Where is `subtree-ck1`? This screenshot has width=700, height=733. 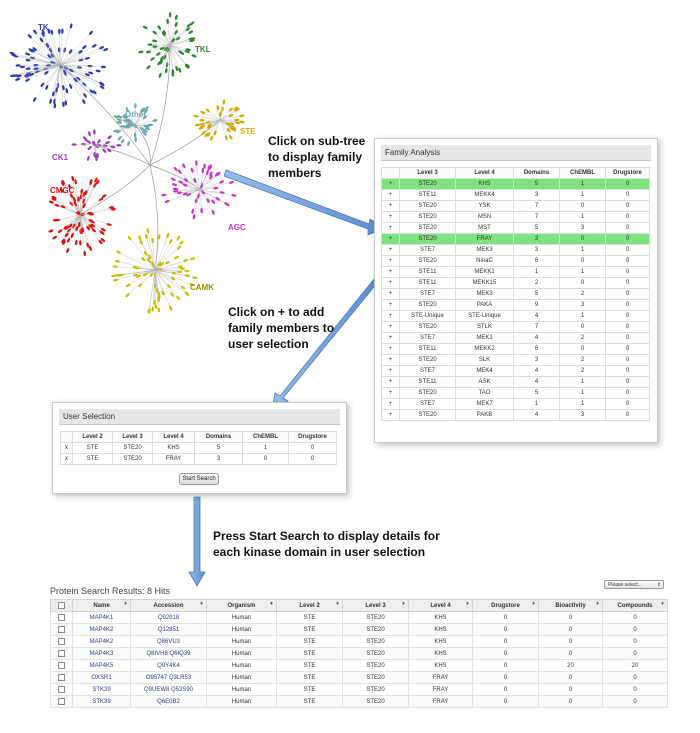
subtree-ck1 is located at coordinates (96, 145).